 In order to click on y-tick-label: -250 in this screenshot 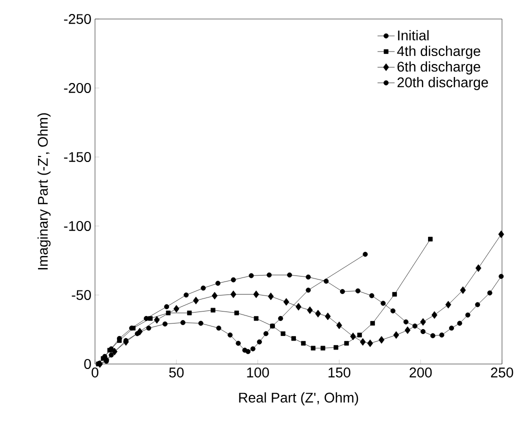, I will do `click(77, 19)`.